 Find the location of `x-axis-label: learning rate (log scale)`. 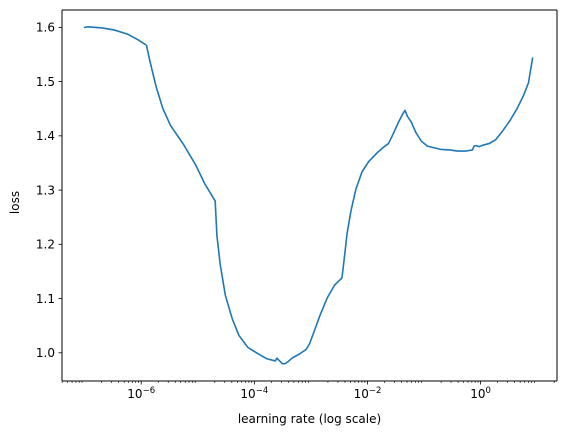

x-axis-label: learning rate (log scale) is located at coordinates (309, 419).